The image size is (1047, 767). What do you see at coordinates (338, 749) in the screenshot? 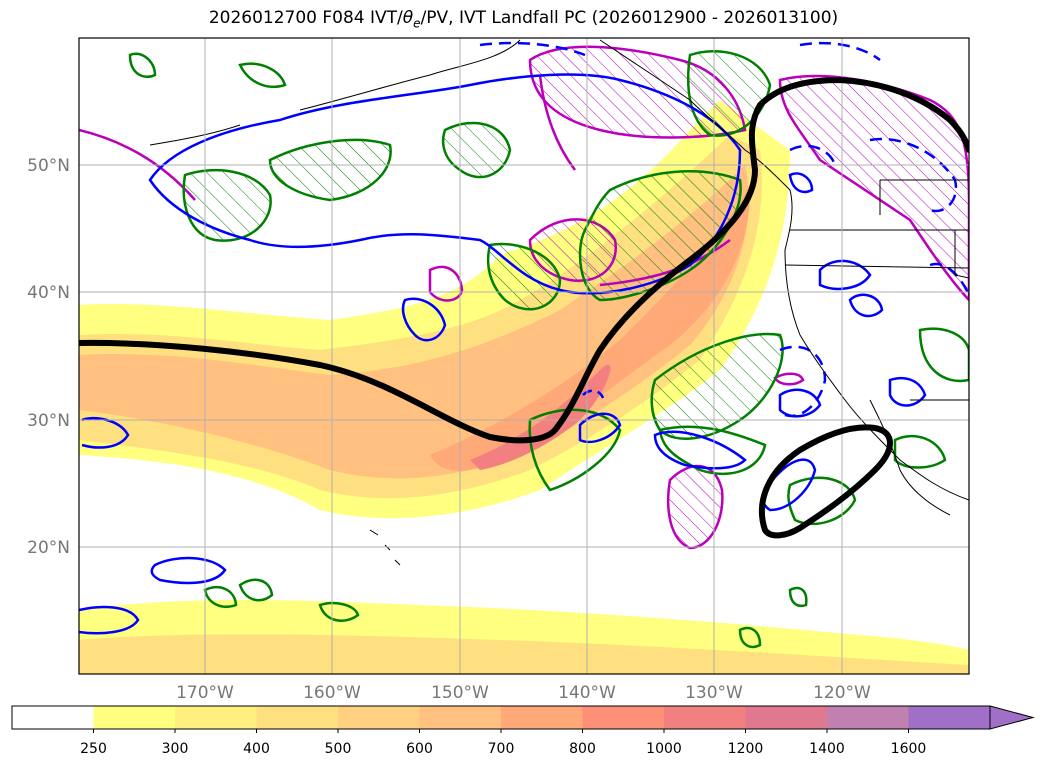
I see `colorbar-tick-label: 500` at bounding box center [338, 749].